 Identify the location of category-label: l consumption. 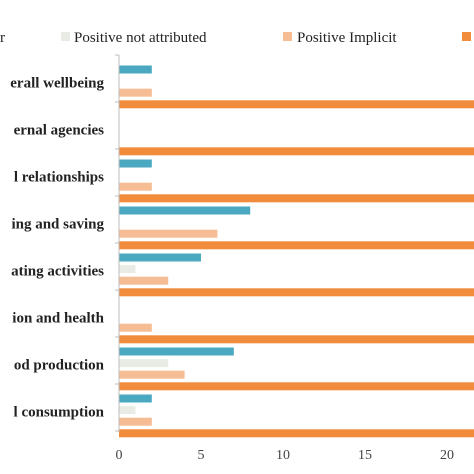
(59, 413).